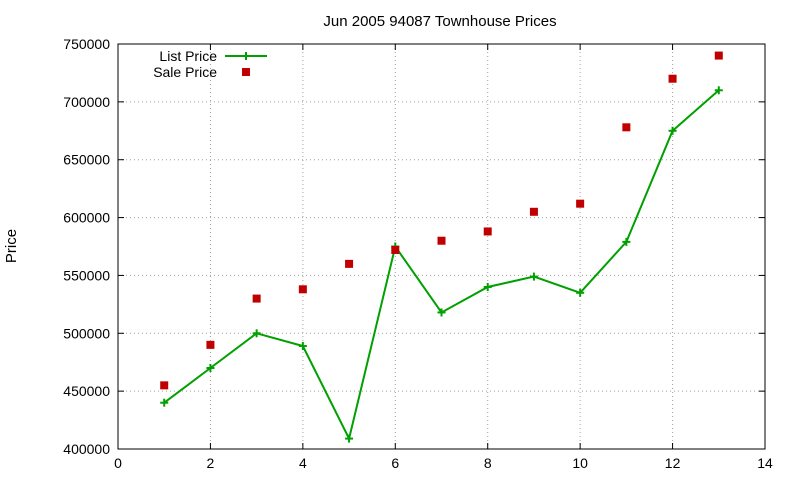  I want to click on y-axis-label: Price, so click(11, 246).